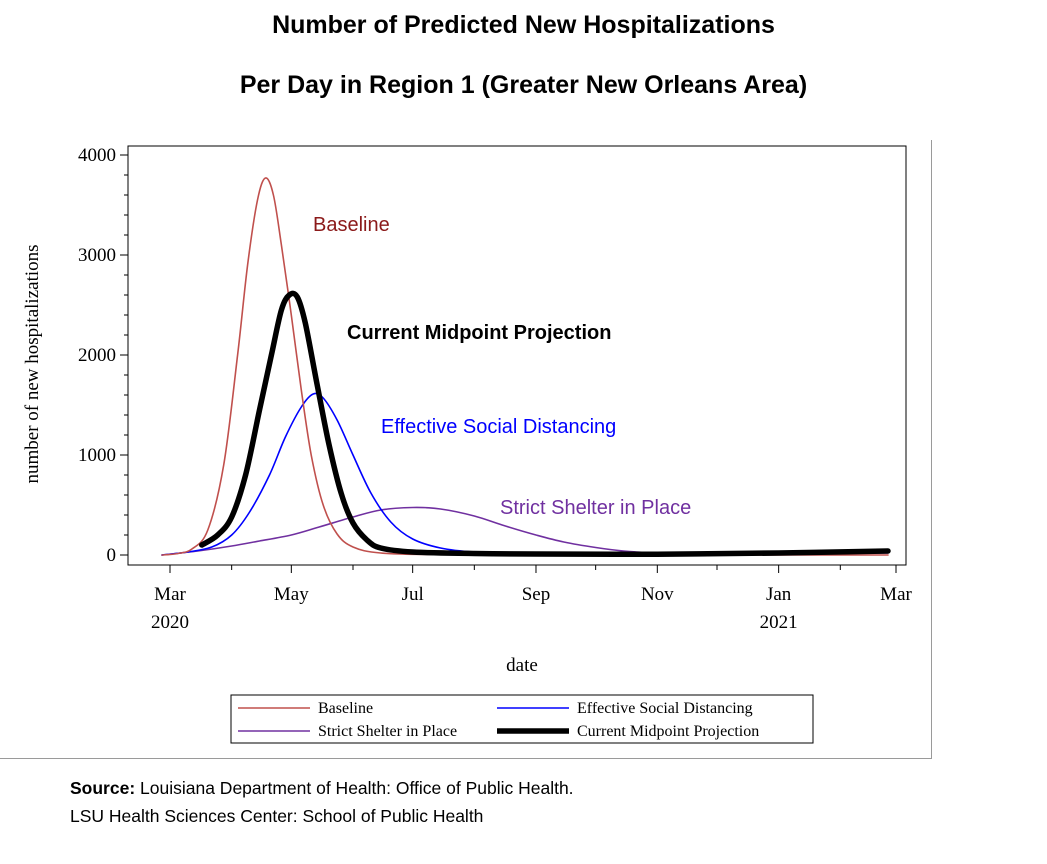 The height and width of the screenshot is (864, 1047). Describe the element at coordinates (97, 255) in the screenshot. I see `y-tick-label: 3000` at that location.